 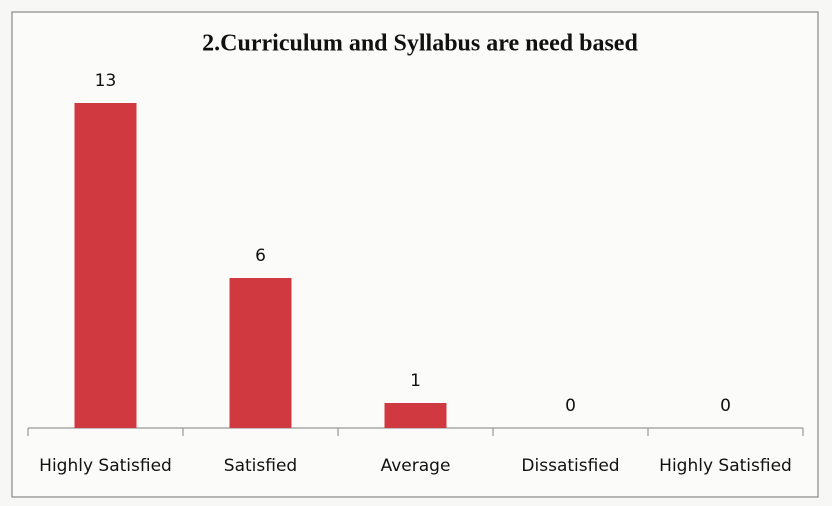 What do you see at coordinates (415, 381) in the screenshot?
I see `data-label: 1` at bounding box center [415, 381].